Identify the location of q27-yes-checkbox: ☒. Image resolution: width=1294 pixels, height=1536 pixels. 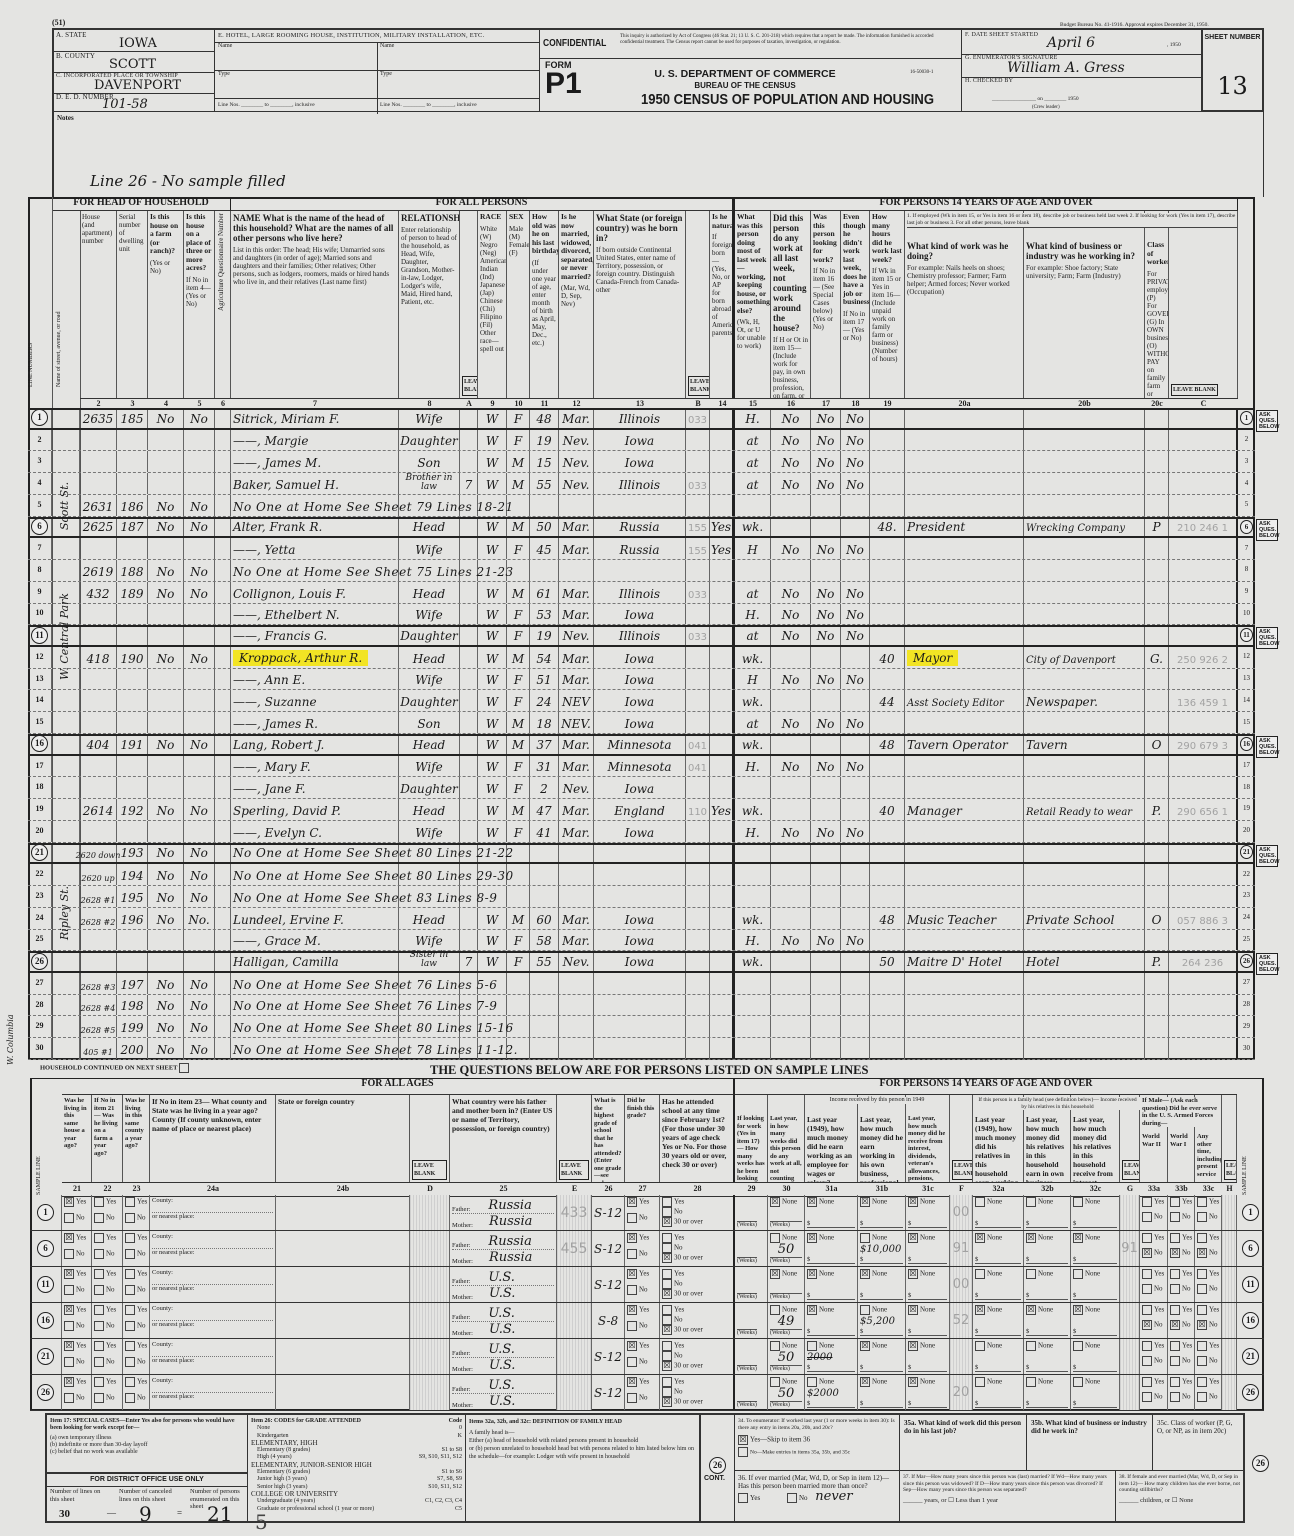
(632, 1346).